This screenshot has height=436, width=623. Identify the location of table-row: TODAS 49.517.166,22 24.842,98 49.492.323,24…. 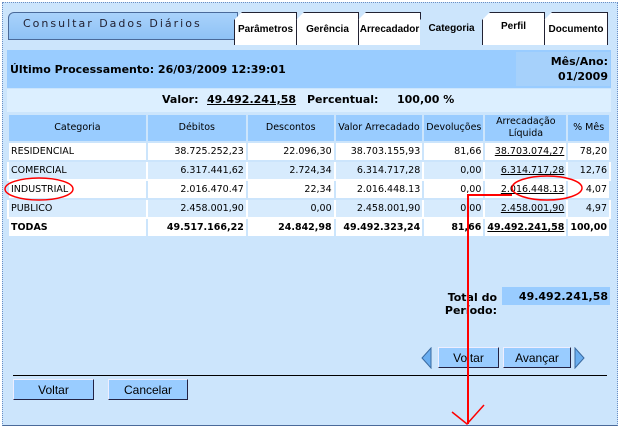
(309, 227).